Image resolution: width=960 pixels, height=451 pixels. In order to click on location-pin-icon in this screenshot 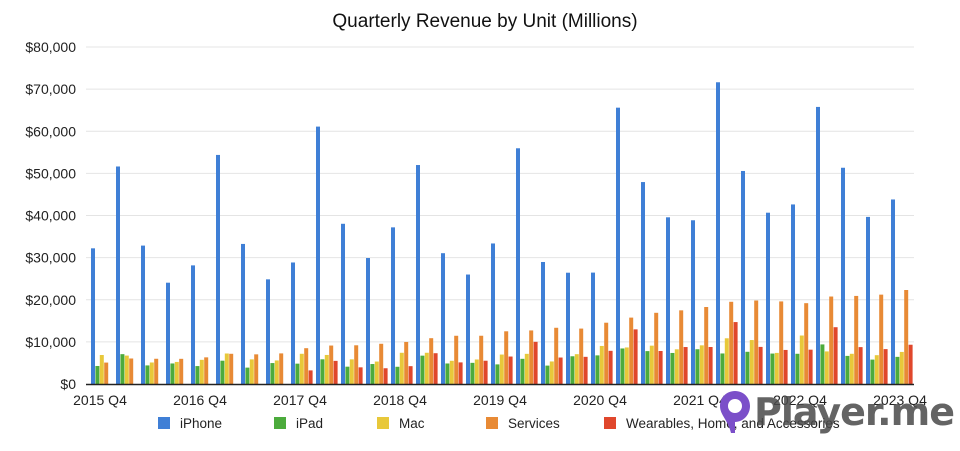, I will do `click(734, 412)`.